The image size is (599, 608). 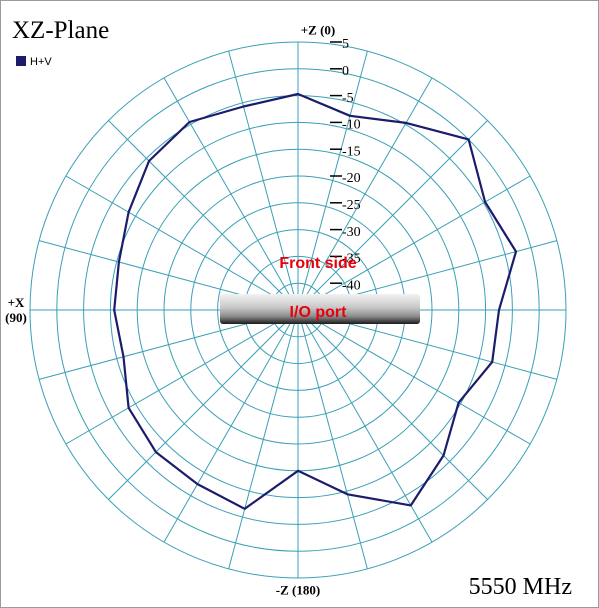 I want to click on chart-title: XZ-Plane, so click(x=60, y=30).